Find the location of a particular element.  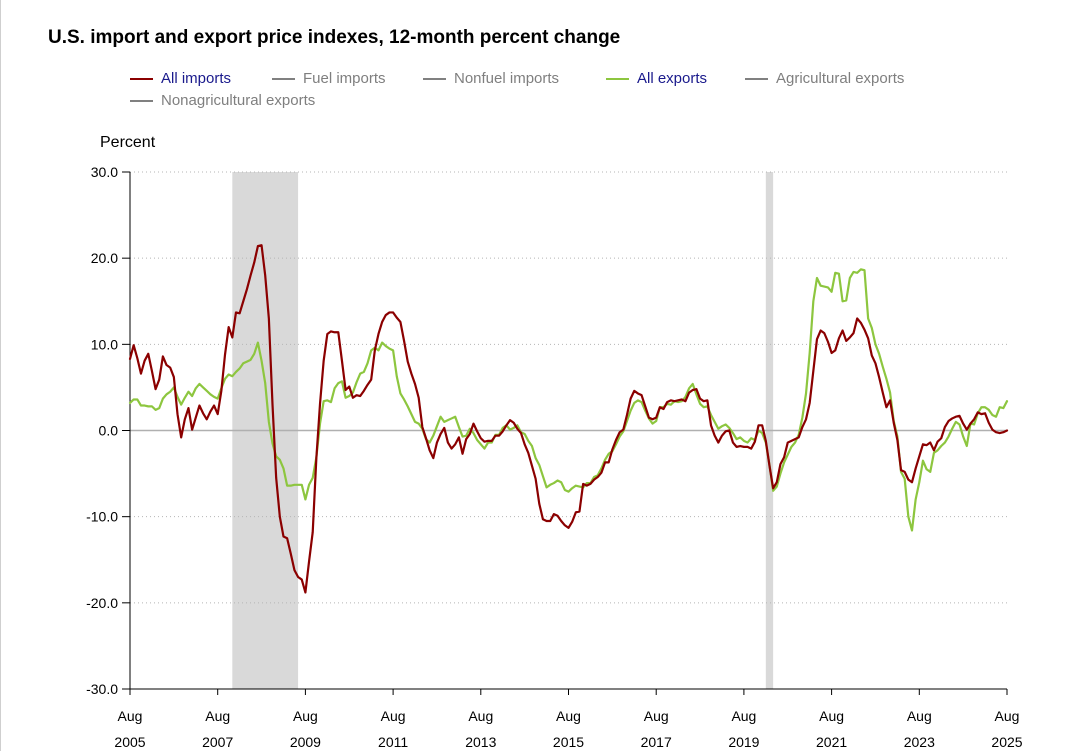

x-tick-year: 2007 is located at coordinates (217, 742).